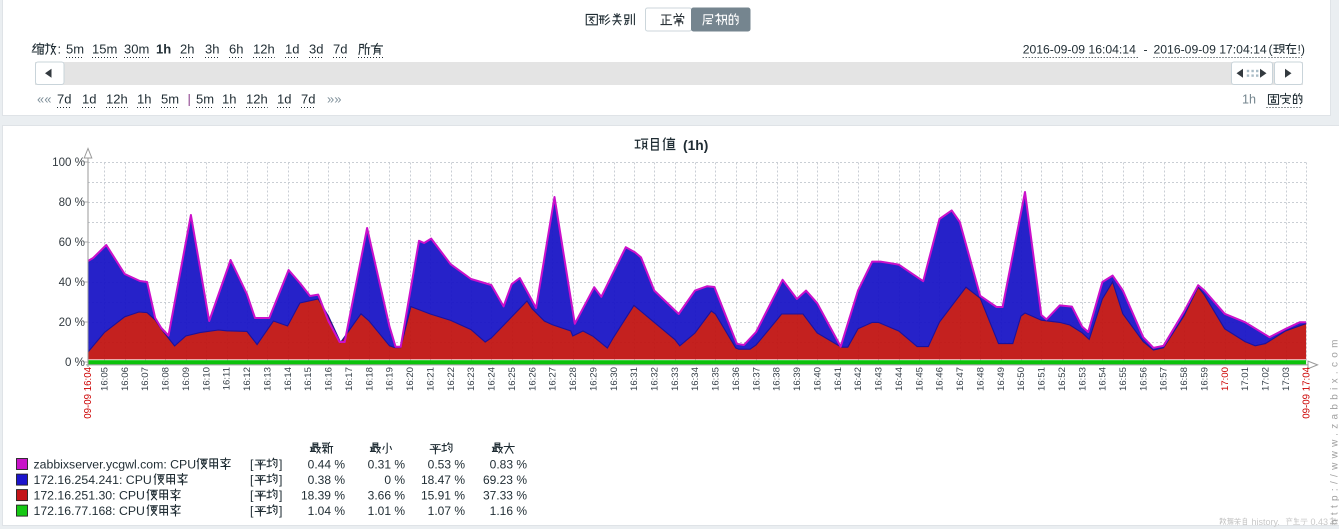 The image size is (1339, 529). Describe the element at coordinates (387, 495) in the screenshot. I see `svg-text: 3.66 %` at that location.